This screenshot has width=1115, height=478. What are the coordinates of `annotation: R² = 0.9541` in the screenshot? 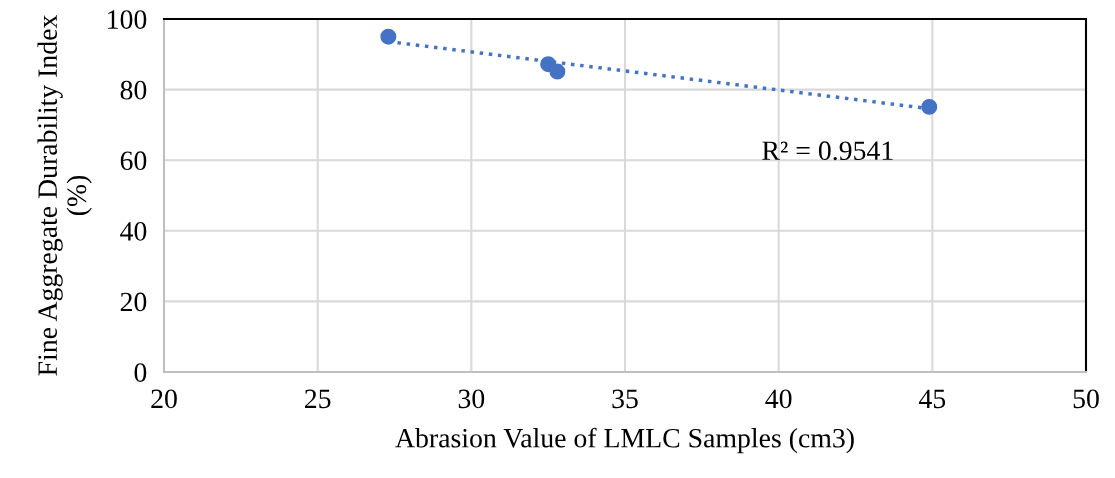 It's located at (827, 151).